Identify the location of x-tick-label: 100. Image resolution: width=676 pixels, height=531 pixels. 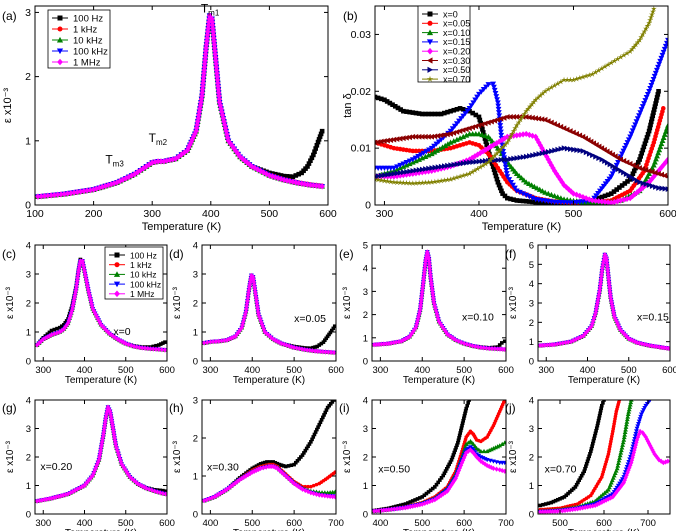
(35, 214).